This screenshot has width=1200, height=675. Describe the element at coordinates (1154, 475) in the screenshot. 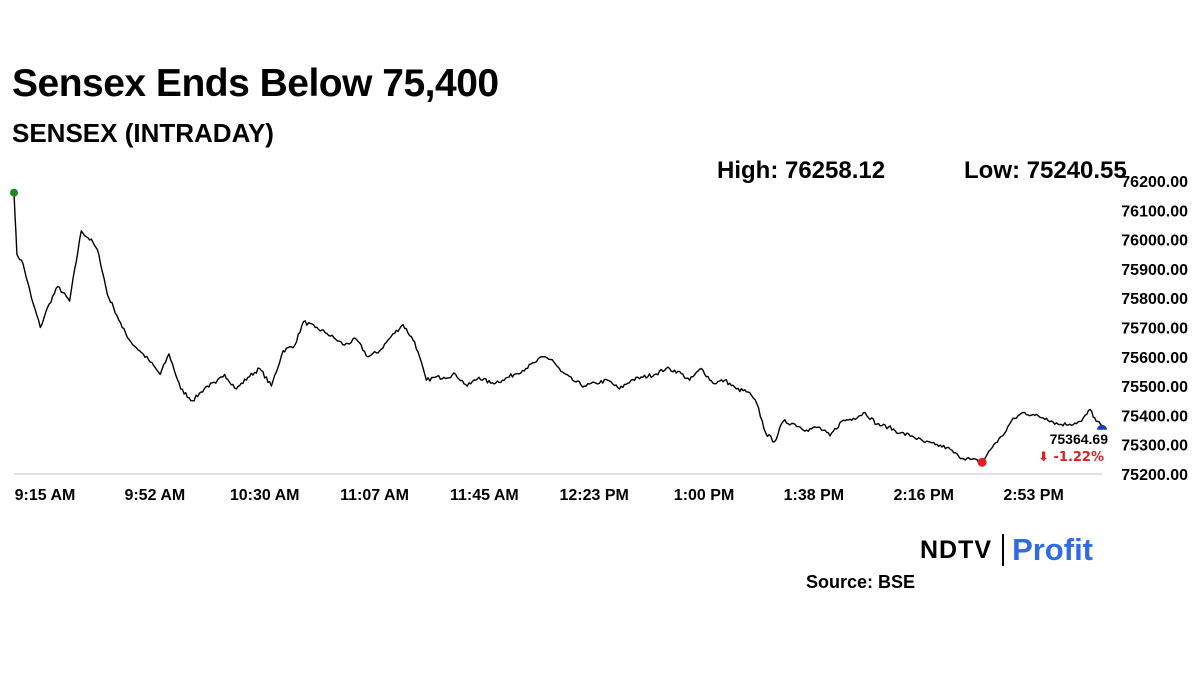

I see `y-tick-label: 75200.00` at that location.